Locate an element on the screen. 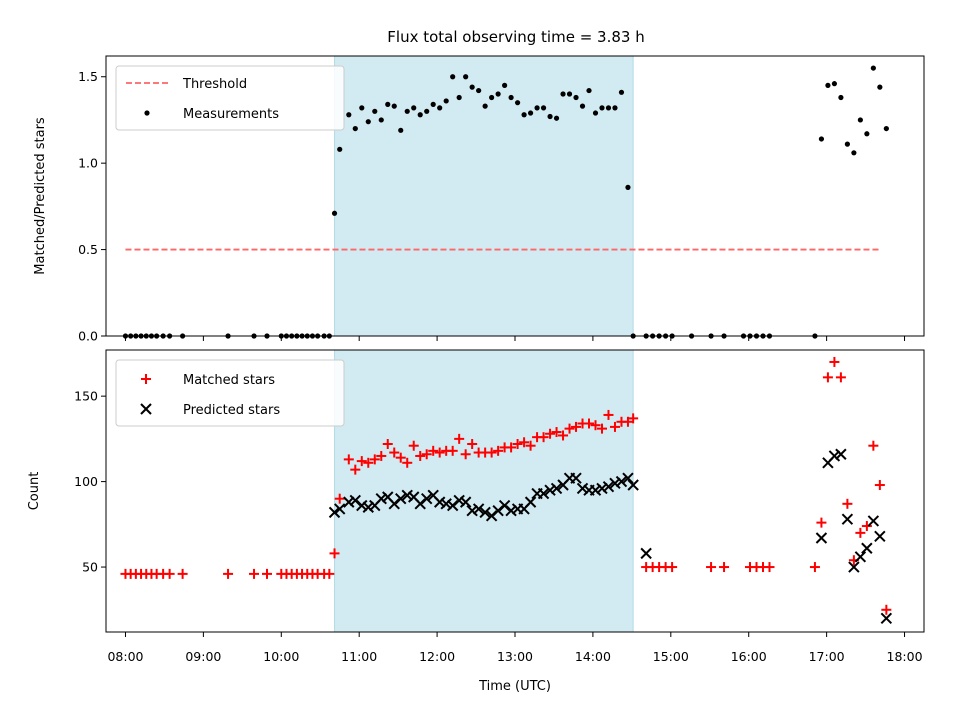 The height and width of the screenshot is (720, 960). x-tick-label: 09:00 is located at coordinates (203, 656).